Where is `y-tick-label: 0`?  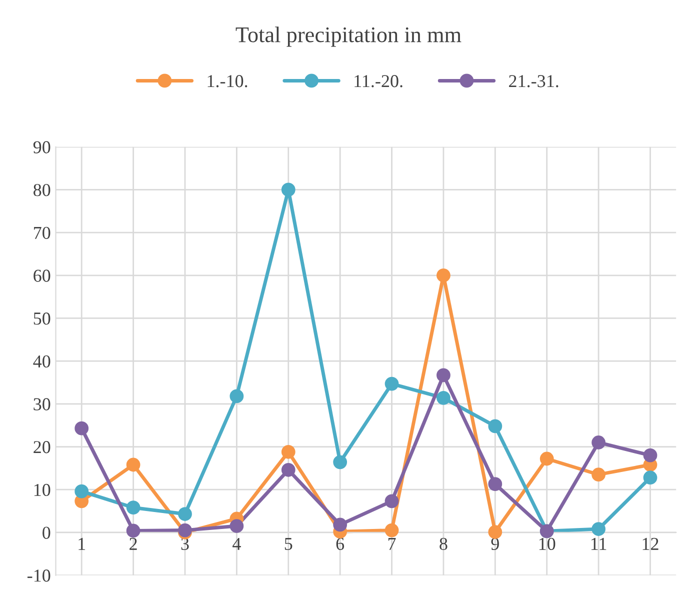 y-tick-label: 0 is located at coordinates (46, 532).